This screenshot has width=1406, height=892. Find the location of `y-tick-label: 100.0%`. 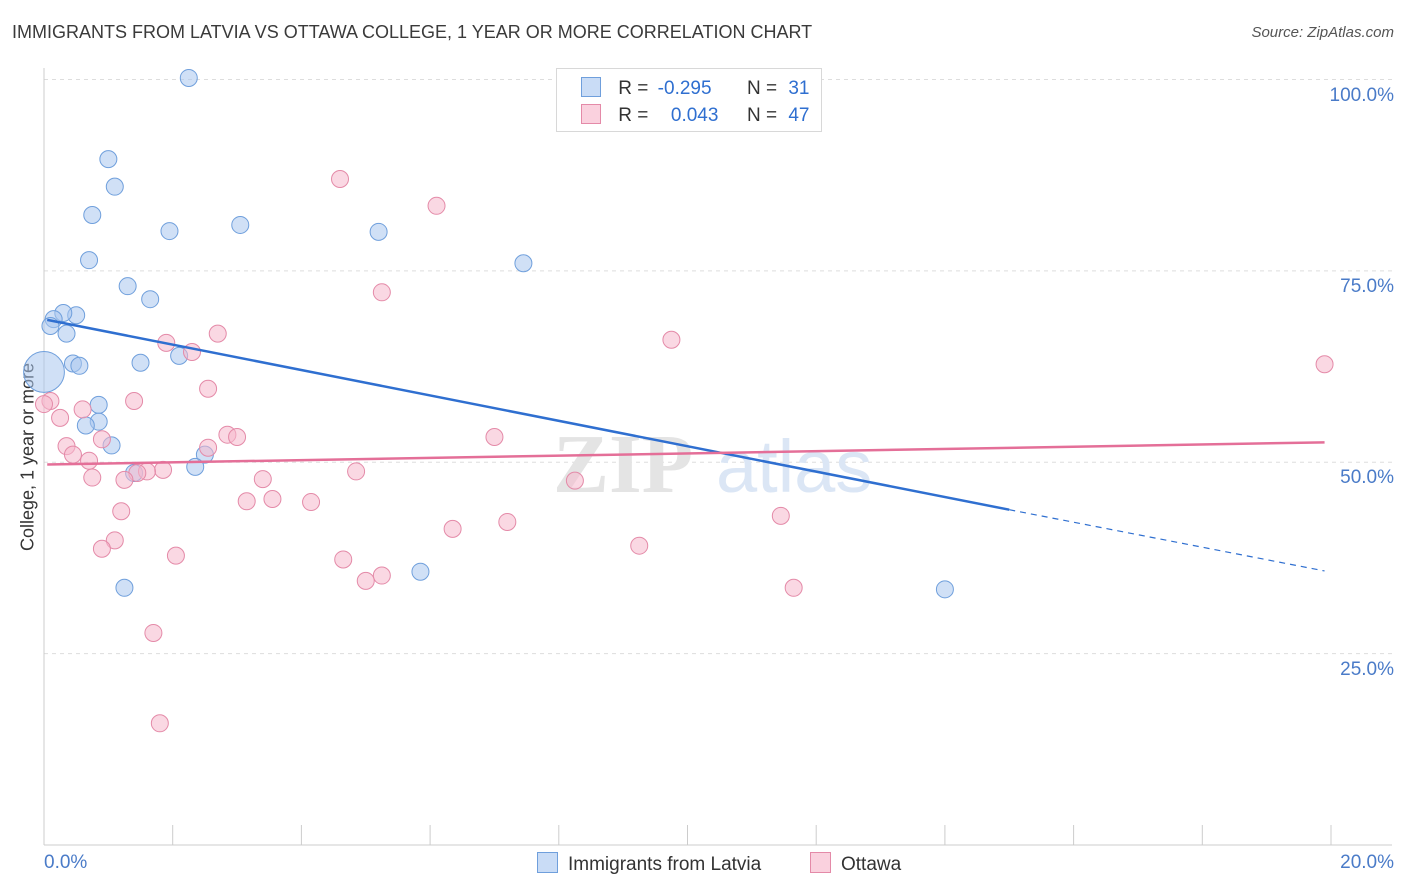

y-tick-label: 100.0% is located at coordinates (1361, 95).